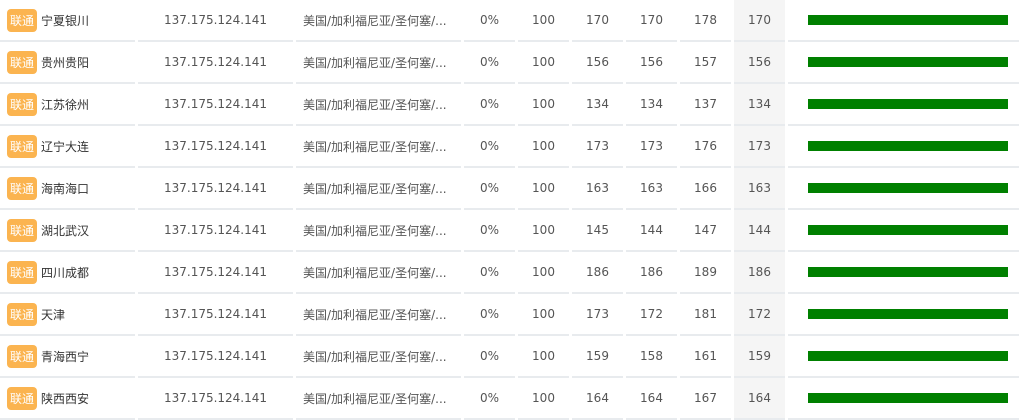 The width and height of the screenshot is (1019, 420). I want to click on avg-cell: 159, so click(759, 357).